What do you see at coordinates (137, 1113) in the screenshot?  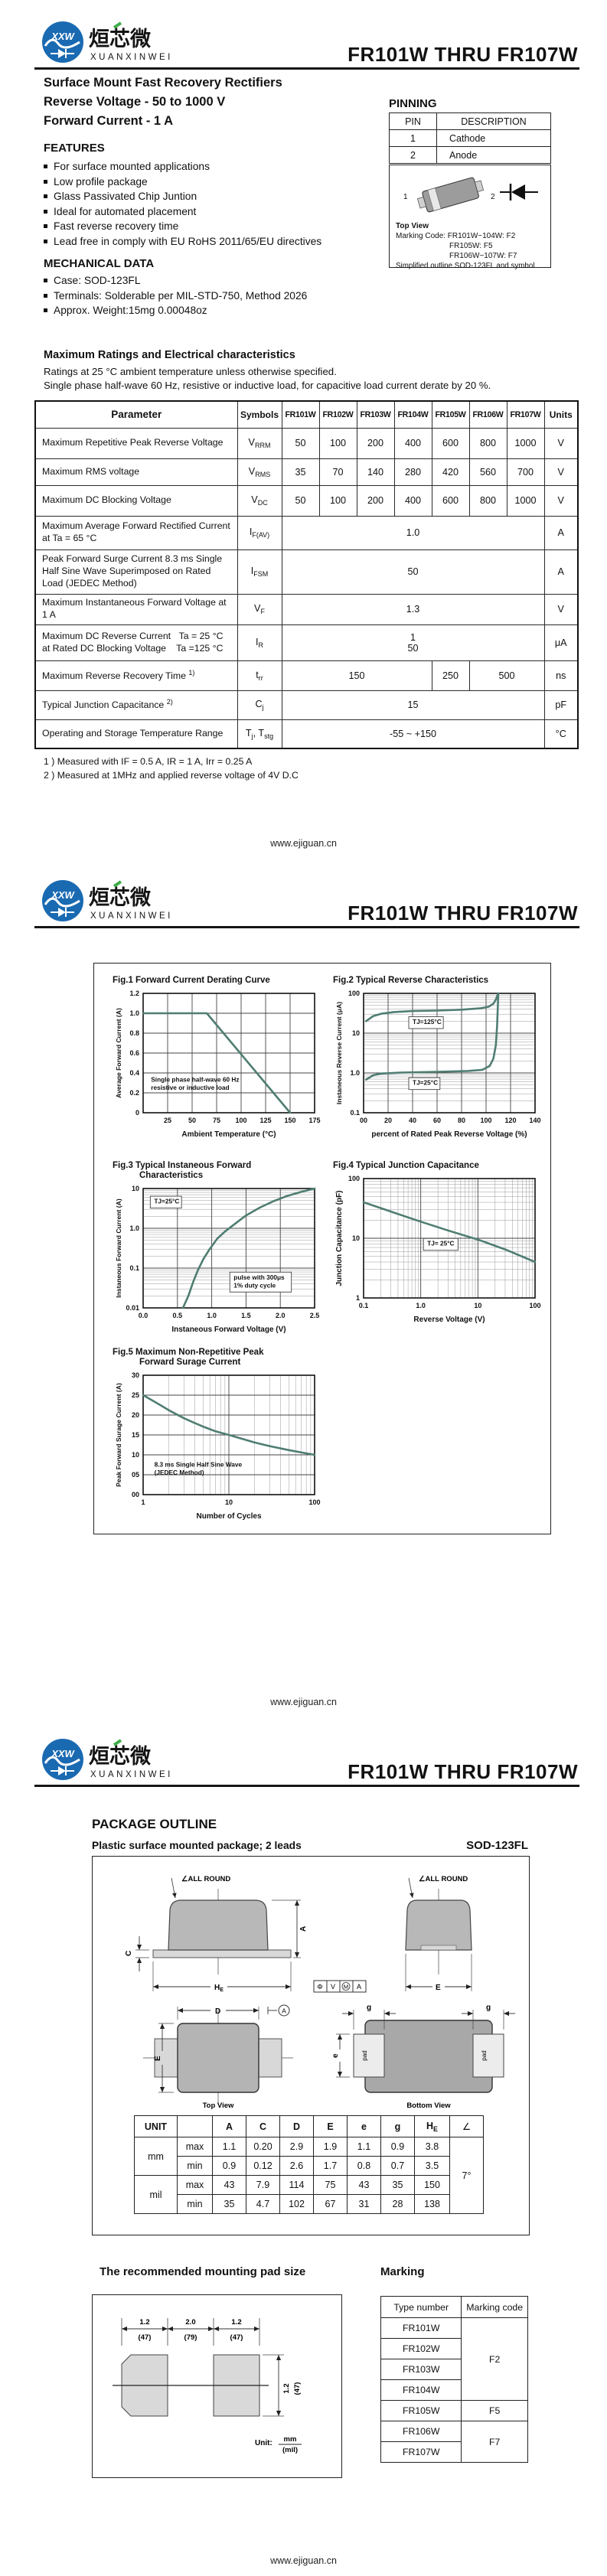 I see `svg-text: 0` at bounding box center [137, 1113].